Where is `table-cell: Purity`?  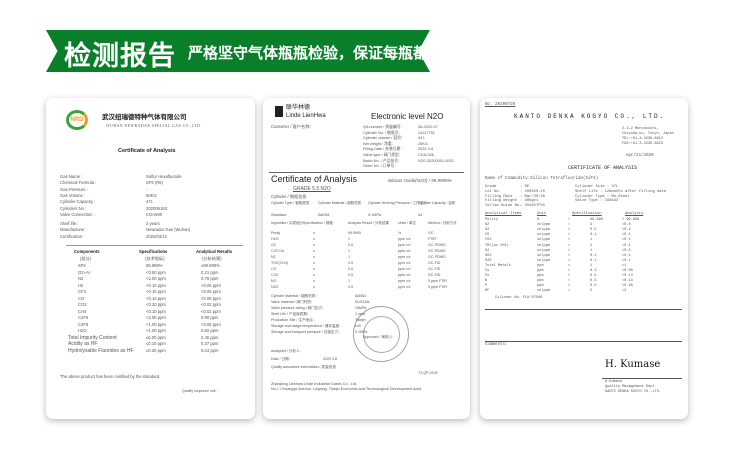
table-cell: Purity is located at coordinates (491, 220).